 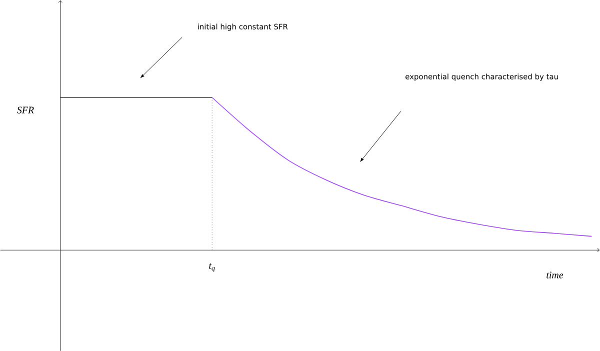 What do you see at coordinates (25, 110) in the screenshot?
I see `y-axis-title: SFR` at bounding box center [25, 110].